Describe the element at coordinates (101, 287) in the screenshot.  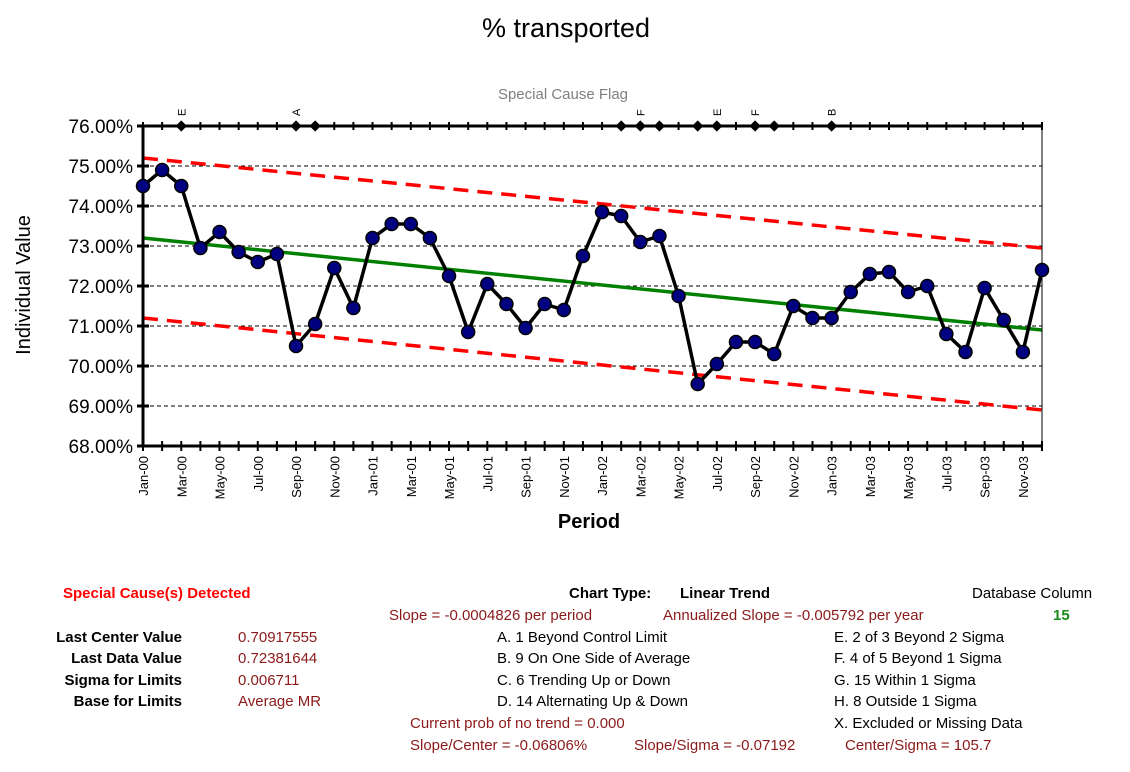
I see `y-tick-label: 72.00%` at that location.